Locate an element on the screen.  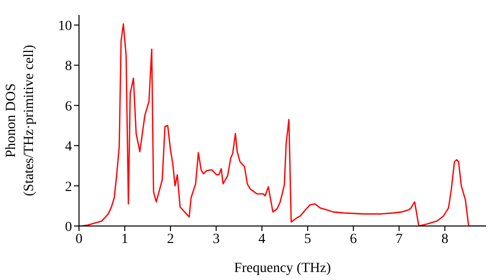
y-axis-title: Phonon DOS (States/THz·primitive cell) is located at coordinates (20, 120).